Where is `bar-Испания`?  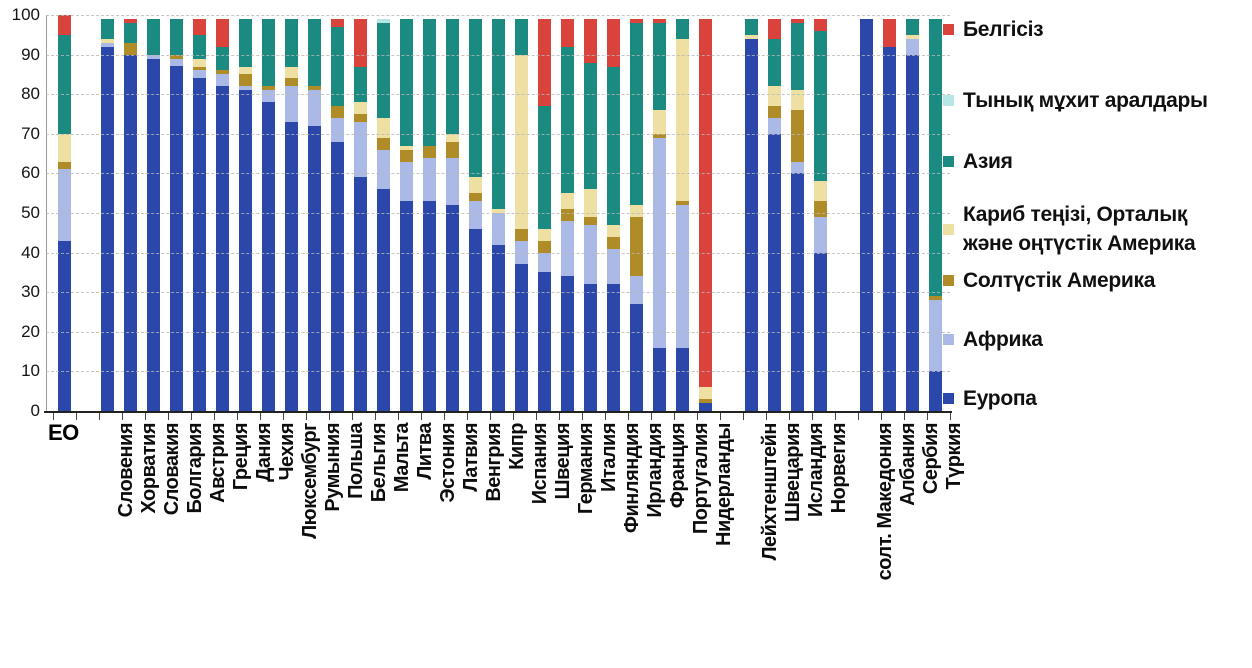 bar-Испания is located at coordinates (521, 215).